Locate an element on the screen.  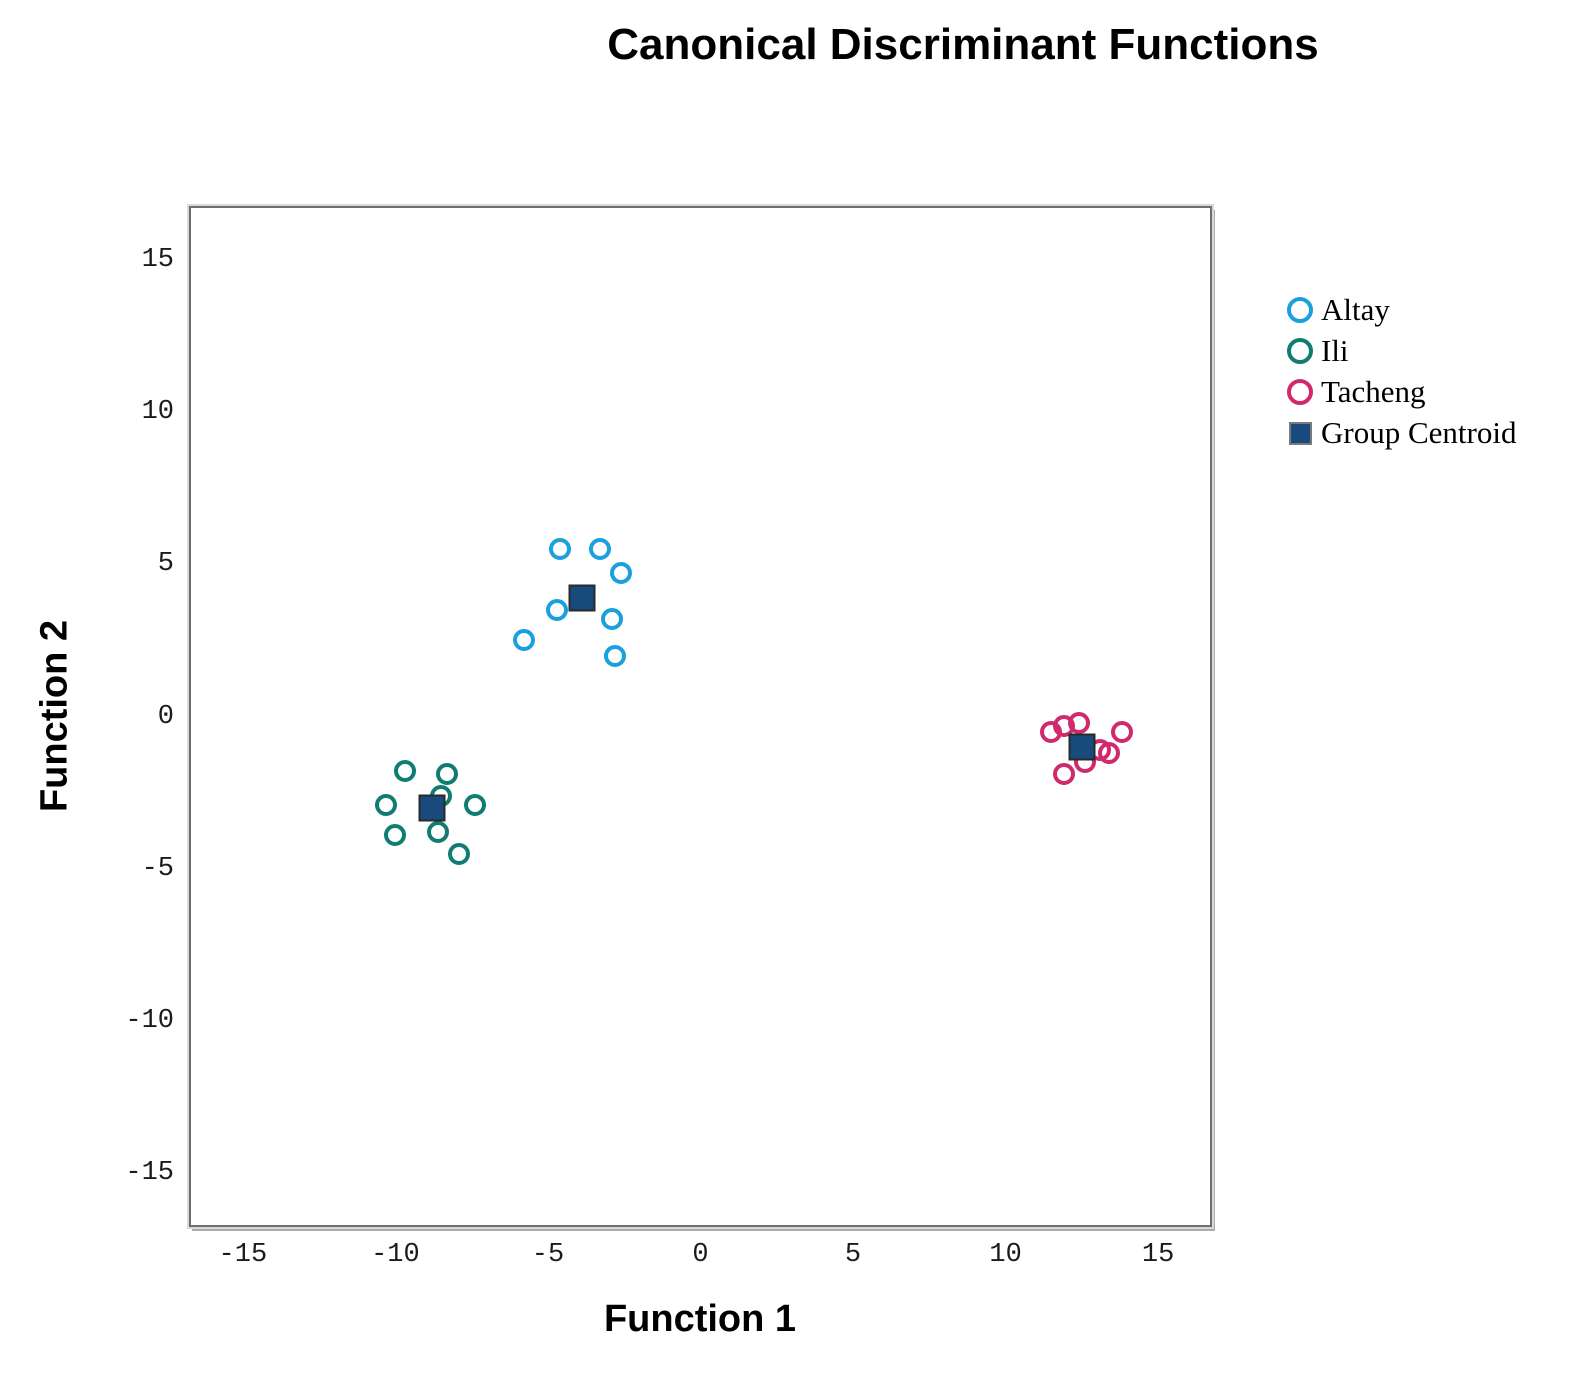
y-tick-label: -15 is located at coordinates (149, 1173).